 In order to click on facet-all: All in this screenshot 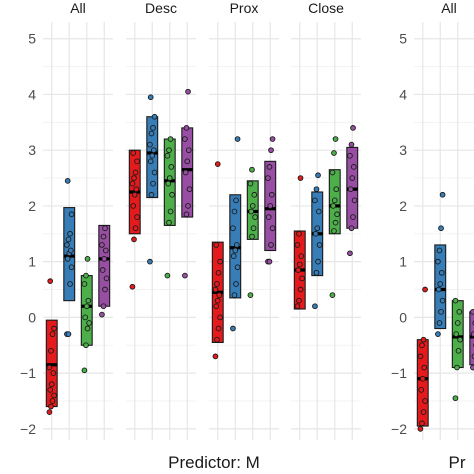, I will do `click(444, 220)`.